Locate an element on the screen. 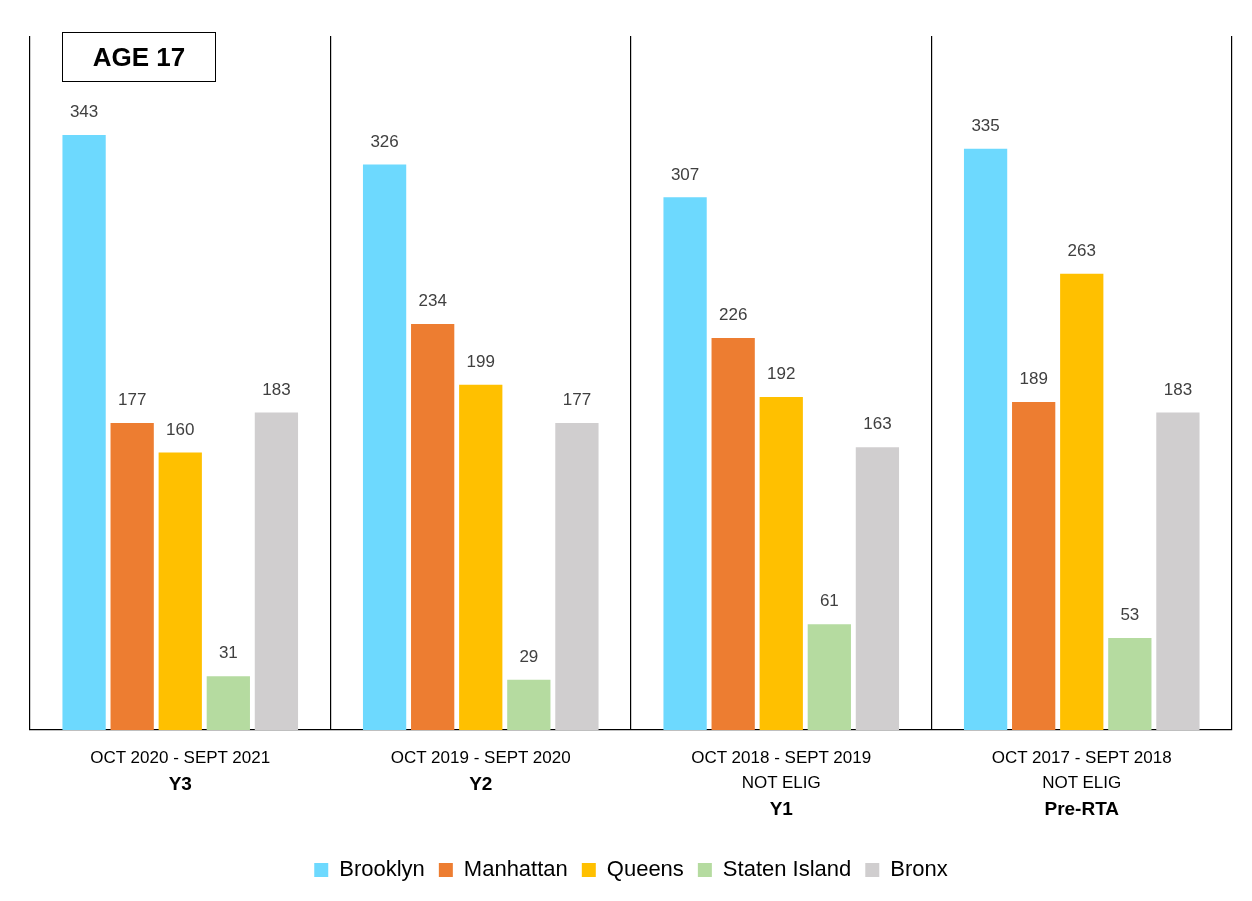 This screenshot has height=901, width=1252. data-label: 234 is located at coordinates (432, 301).